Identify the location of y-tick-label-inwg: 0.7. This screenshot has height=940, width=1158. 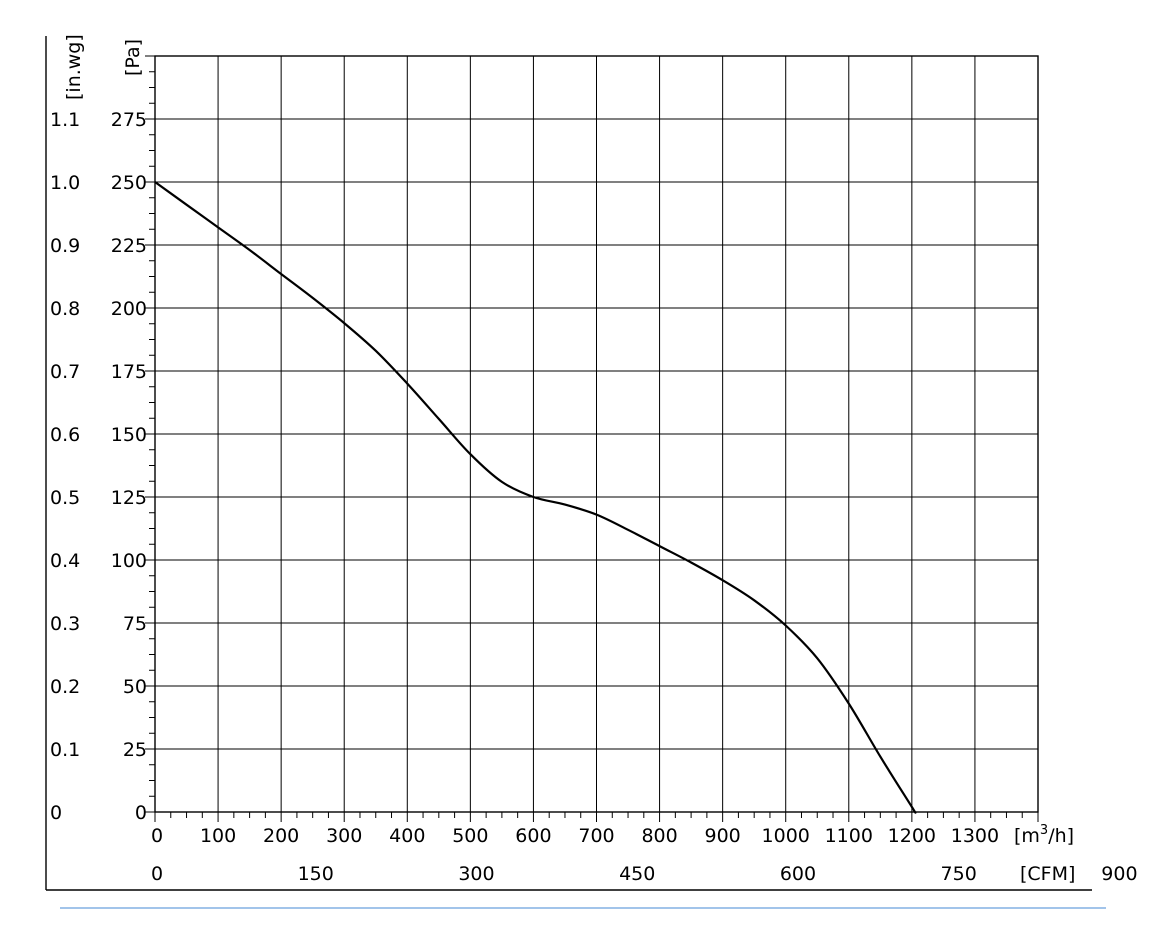
(65, 372).